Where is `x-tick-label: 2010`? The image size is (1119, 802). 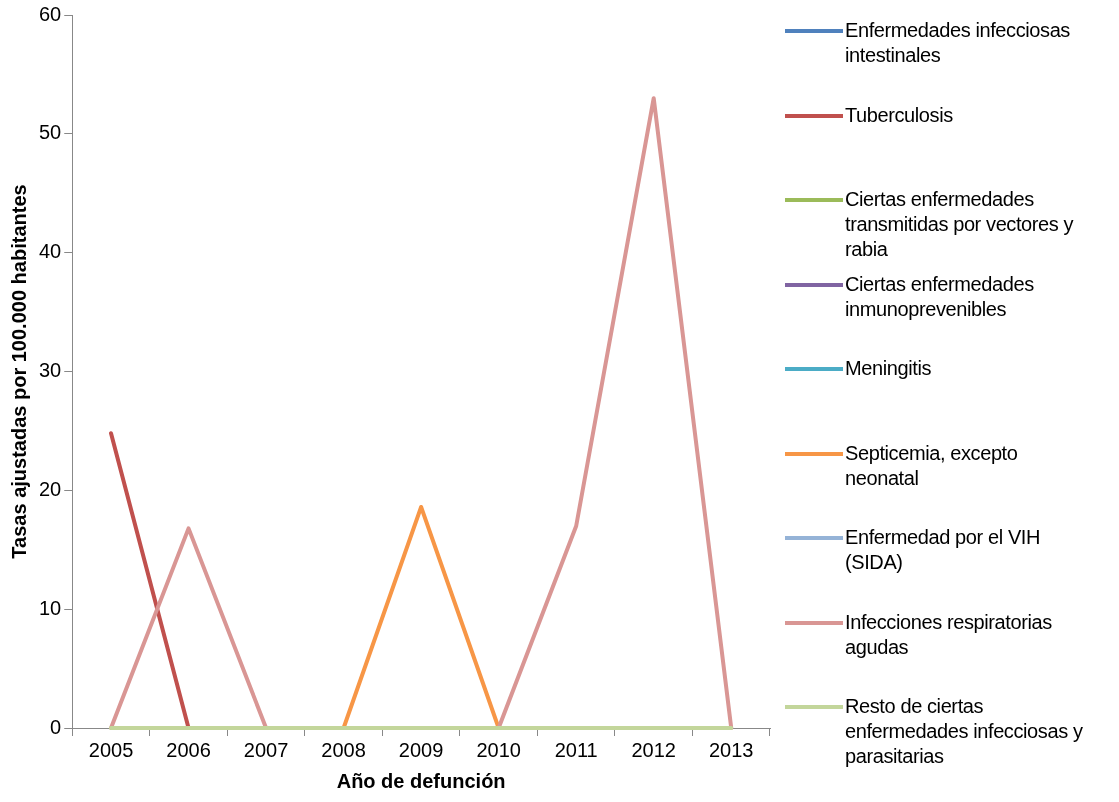
x-tick-label: 2010 is located at coordinates (498, 749).